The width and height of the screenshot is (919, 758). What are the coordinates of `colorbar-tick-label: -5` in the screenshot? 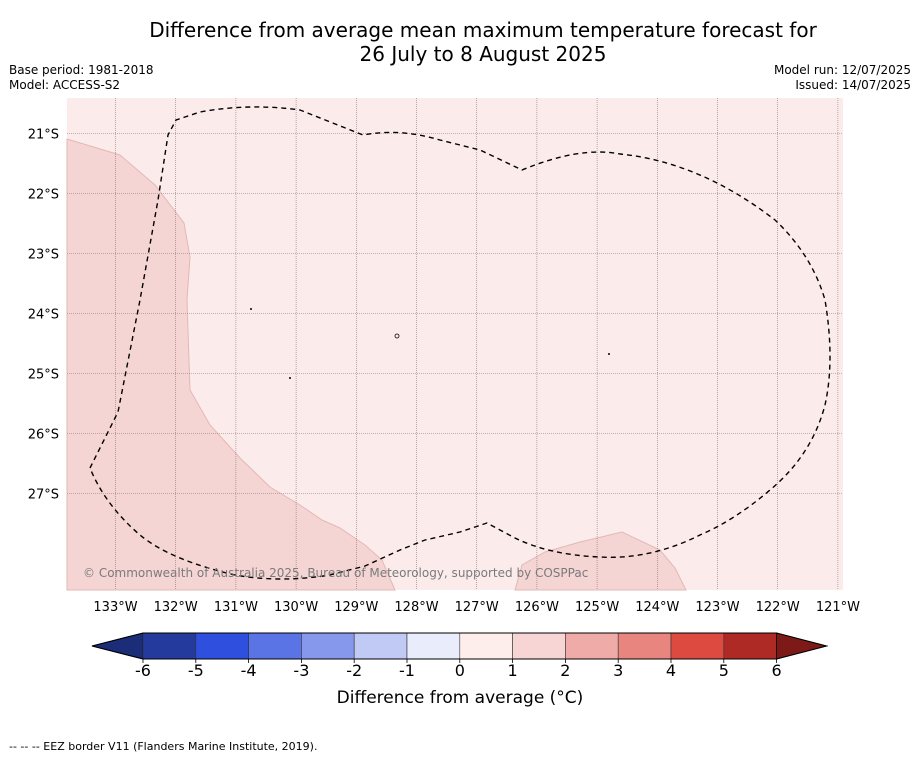 It's located at (196, 670).